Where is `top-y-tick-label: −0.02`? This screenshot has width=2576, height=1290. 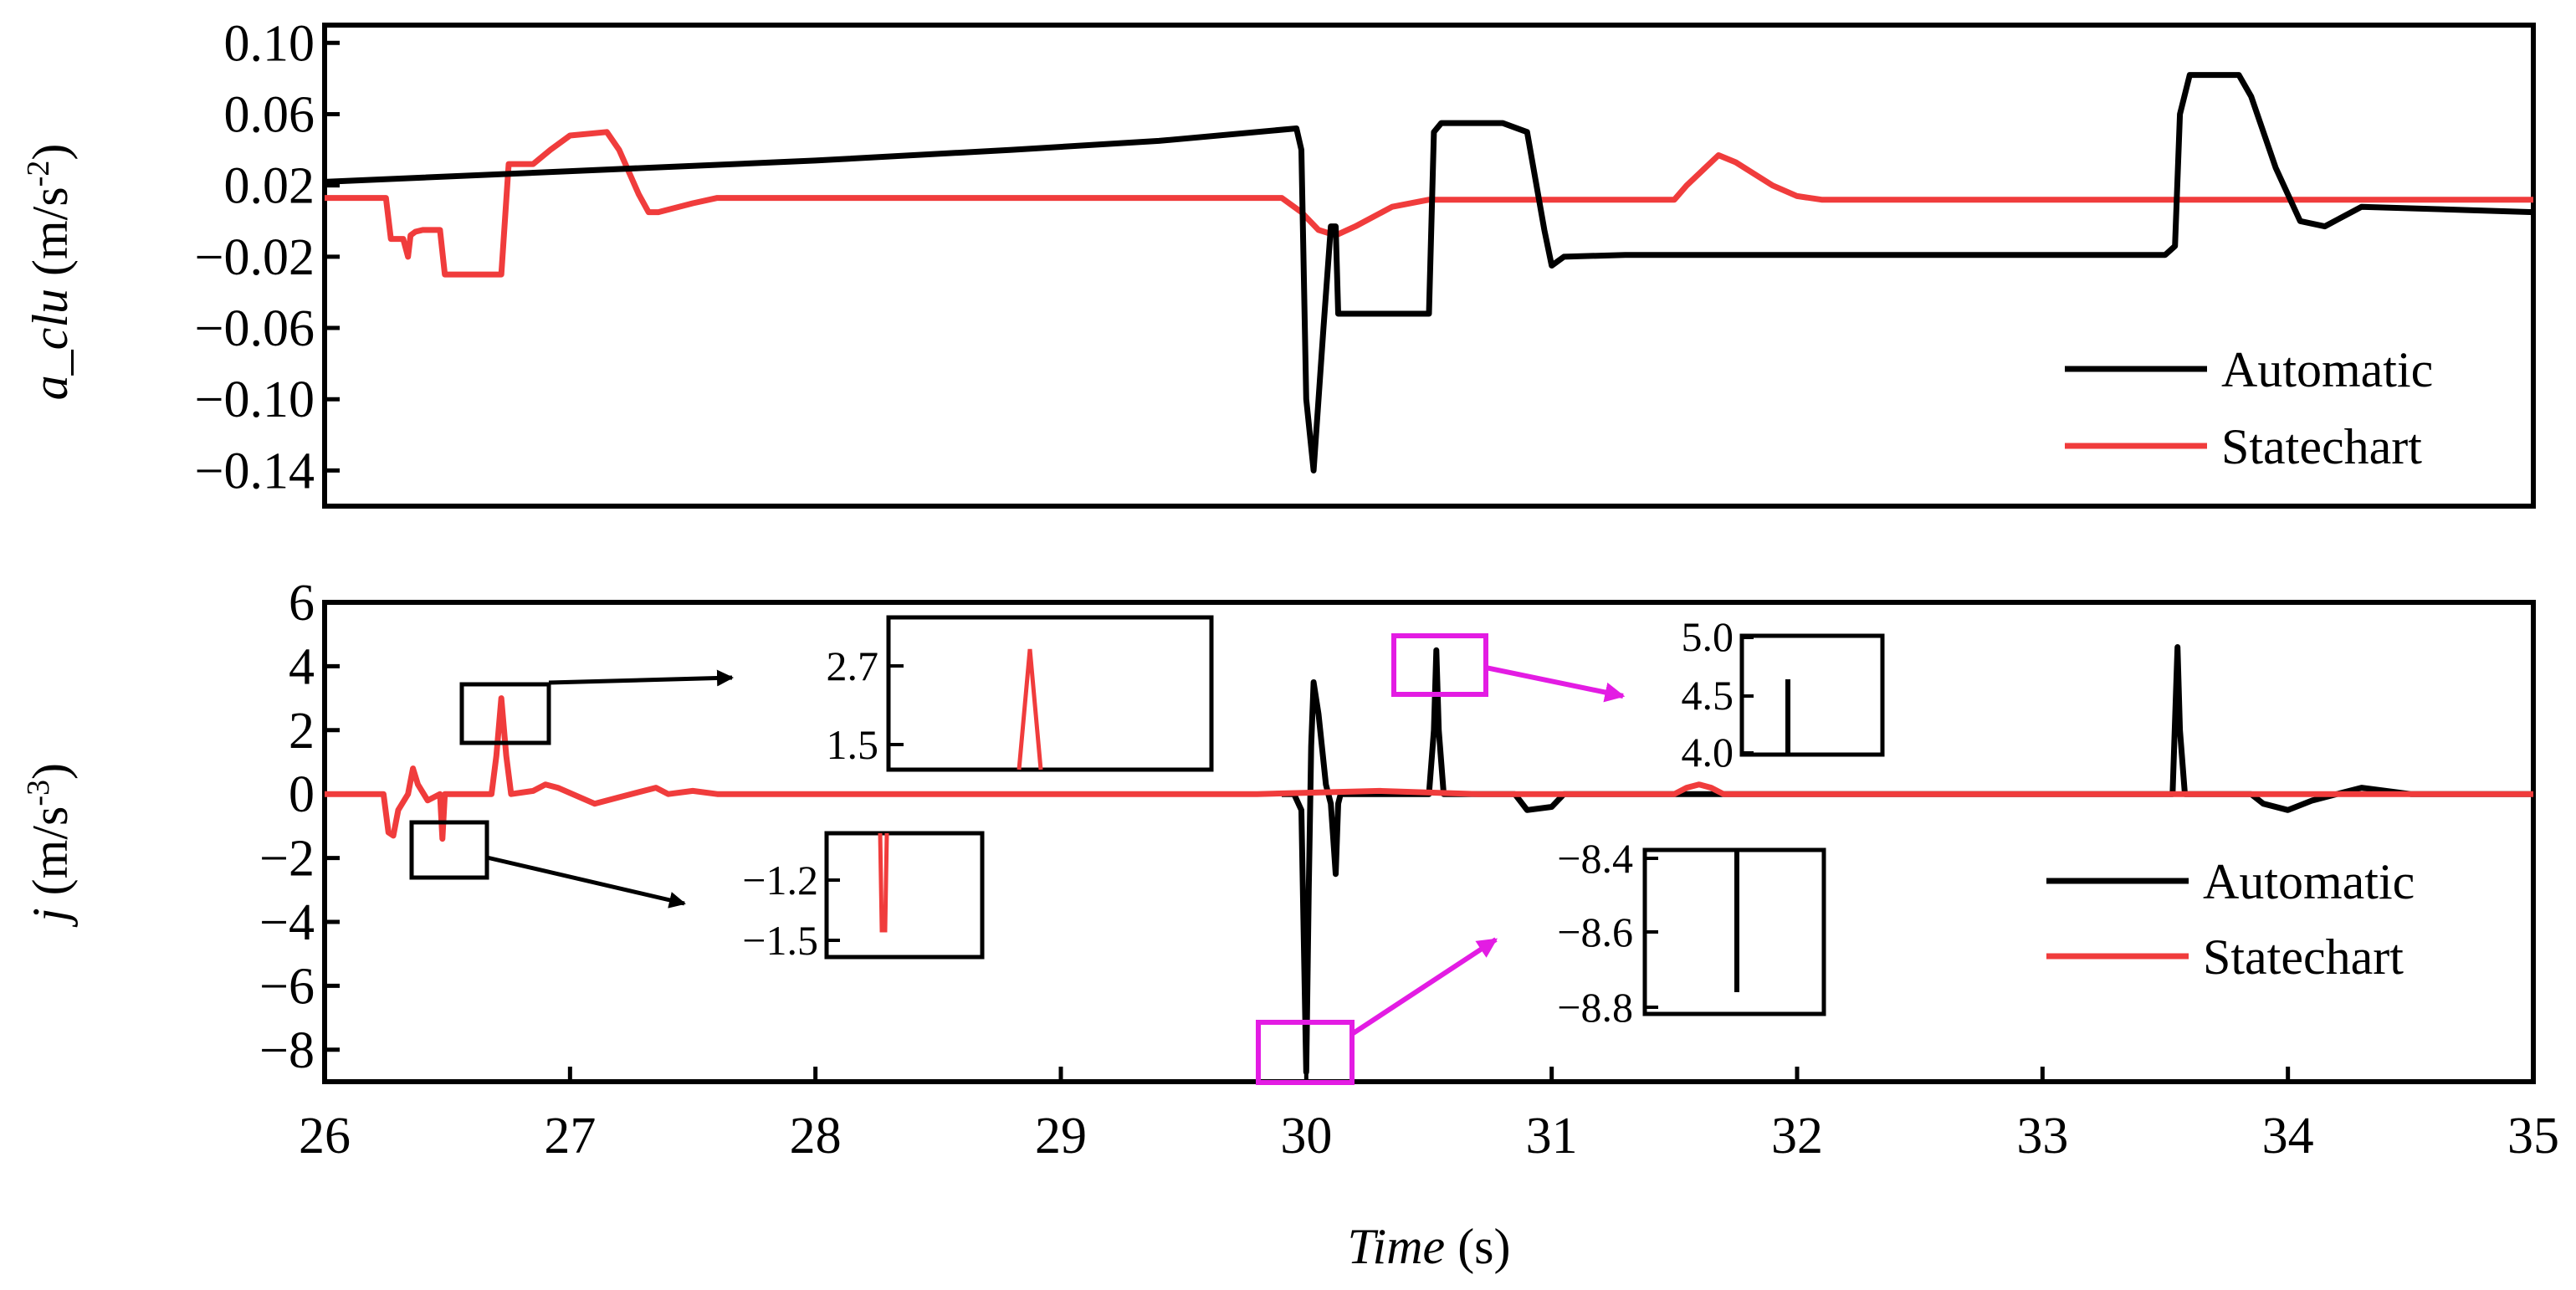 top-y-tick-label: −0.02 is located at coordinates (255, 258).